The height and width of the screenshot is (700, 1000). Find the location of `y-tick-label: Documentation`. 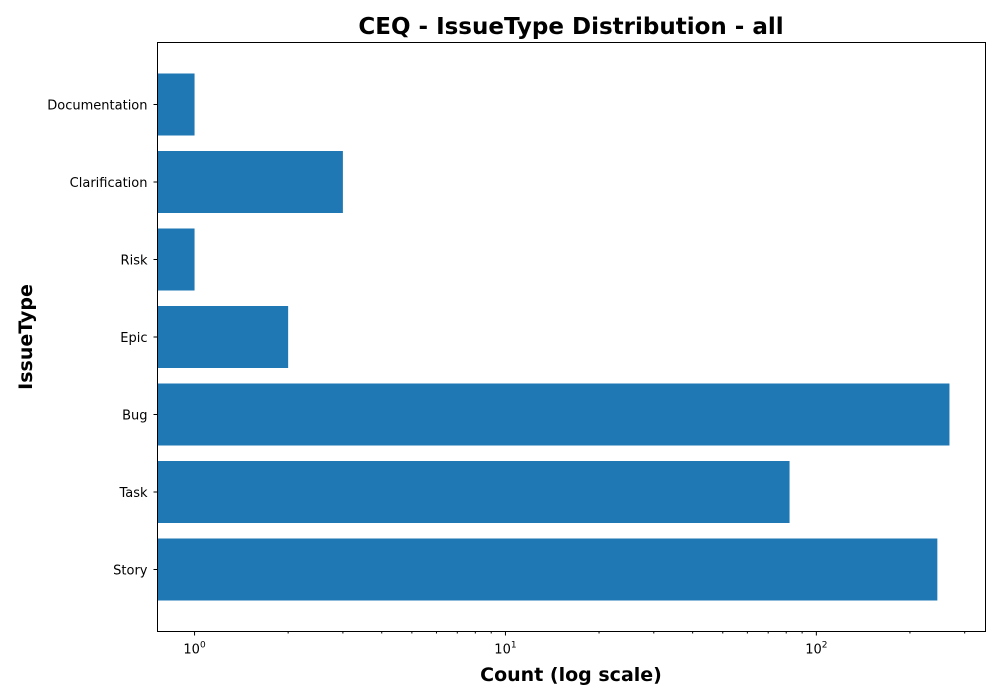

y-tick-label: Documentation is located at coordinates (97, 106).